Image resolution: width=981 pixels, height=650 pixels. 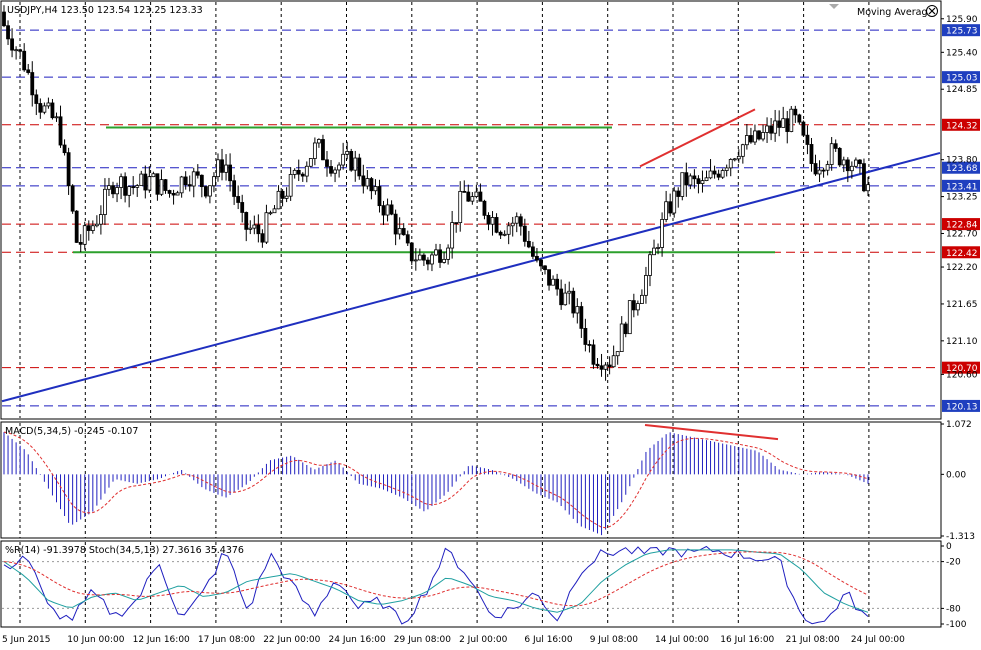 I want to click on stochastic-signal-line, so click(x=436, y=579).